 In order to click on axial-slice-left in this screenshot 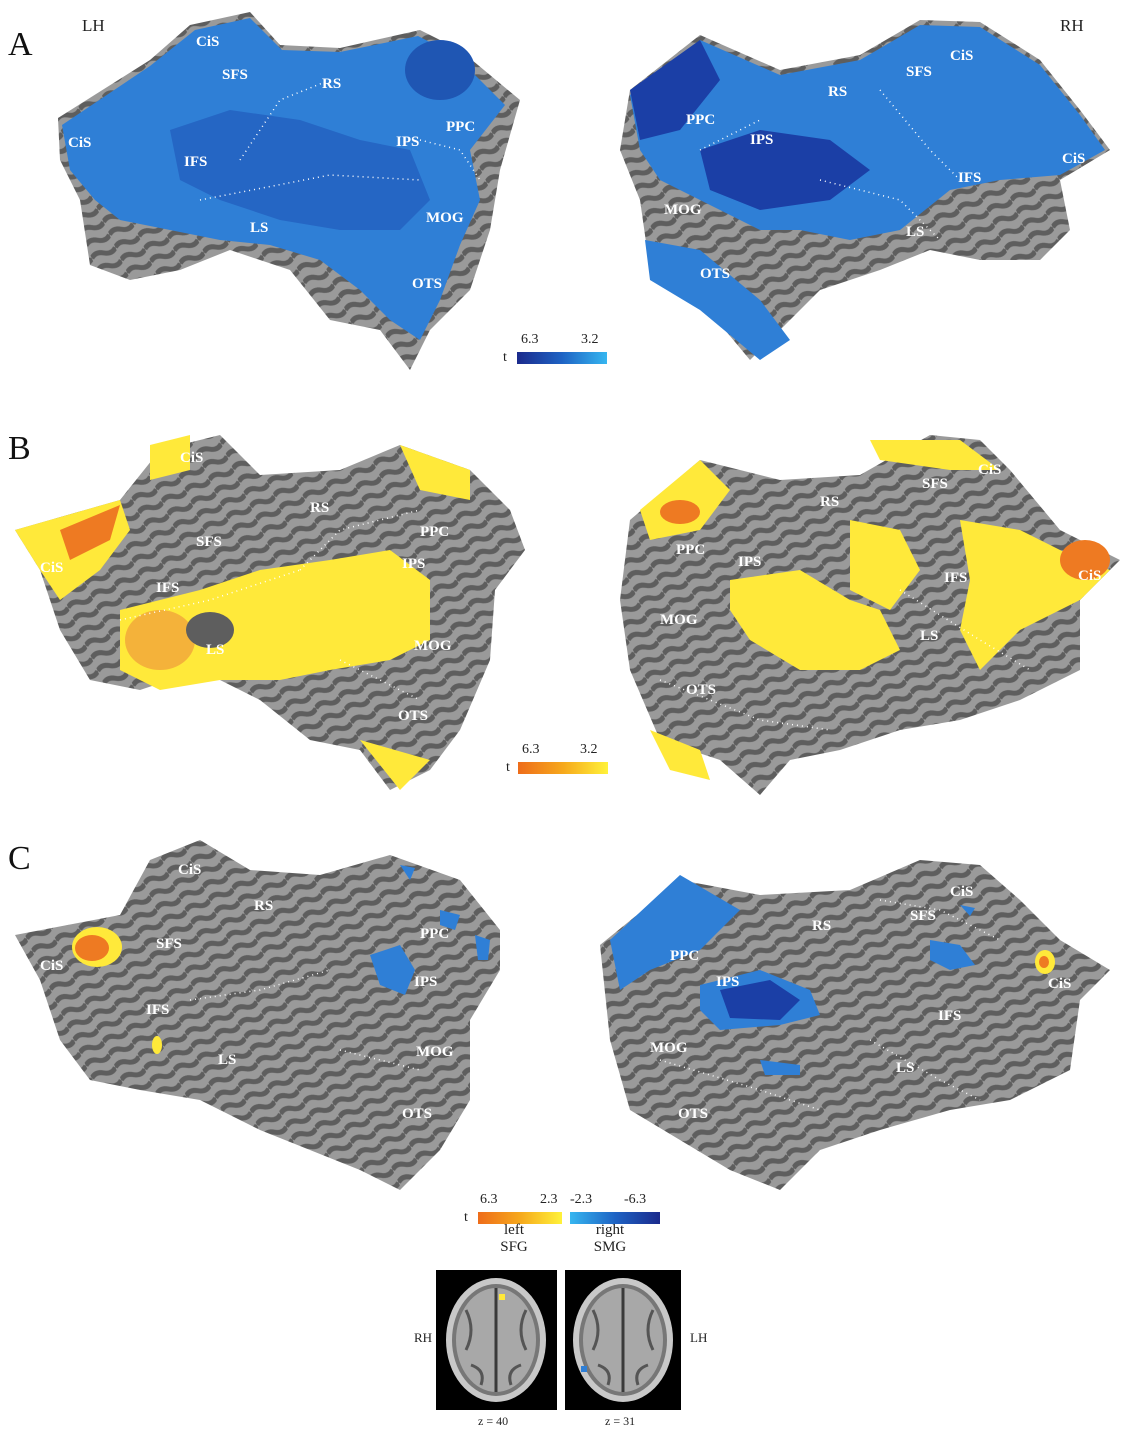, I will do `click(496, 1340)`.